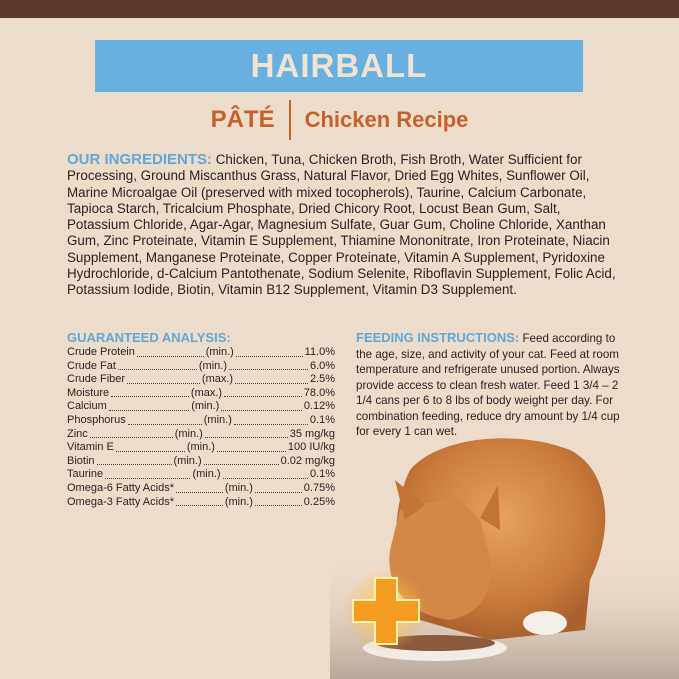 The height and width of the screenshot is (679, 679). I want to click on analysis-row: Omega-3 Fatty Acids* (min.) 0.25%, so click(201, 503).